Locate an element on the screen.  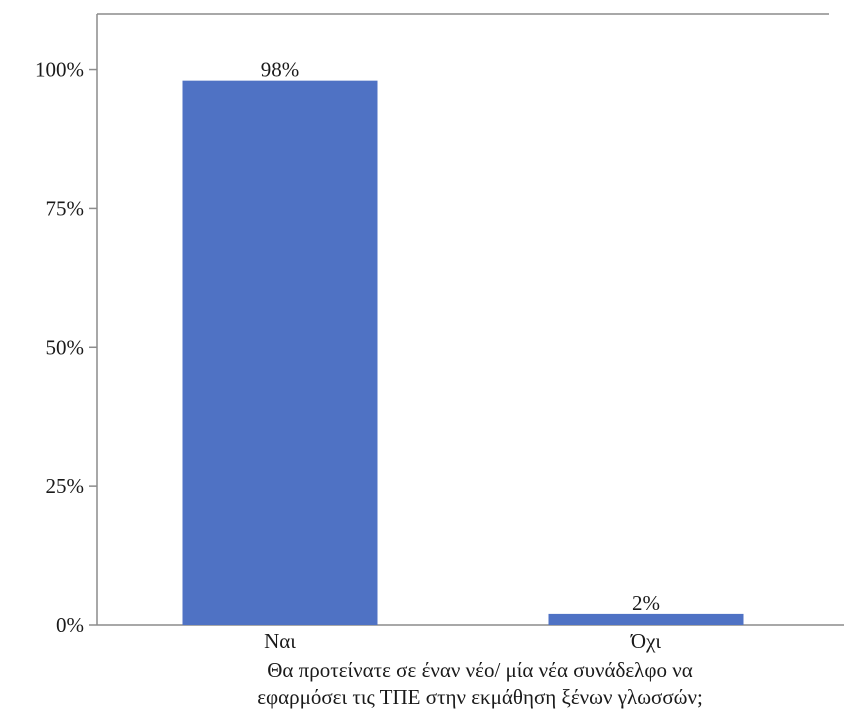
x-category-label: Ναι is located at coordinates (280, 641).